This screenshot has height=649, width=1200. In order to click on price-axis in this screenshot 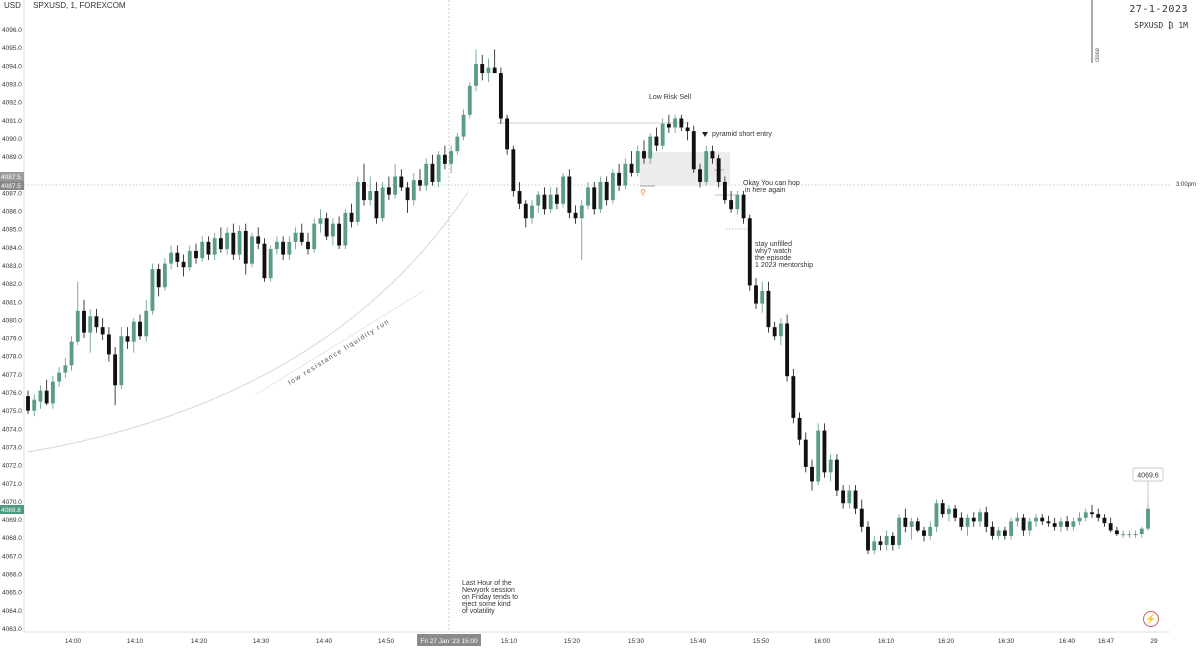, I will do `click(12, 324)`.